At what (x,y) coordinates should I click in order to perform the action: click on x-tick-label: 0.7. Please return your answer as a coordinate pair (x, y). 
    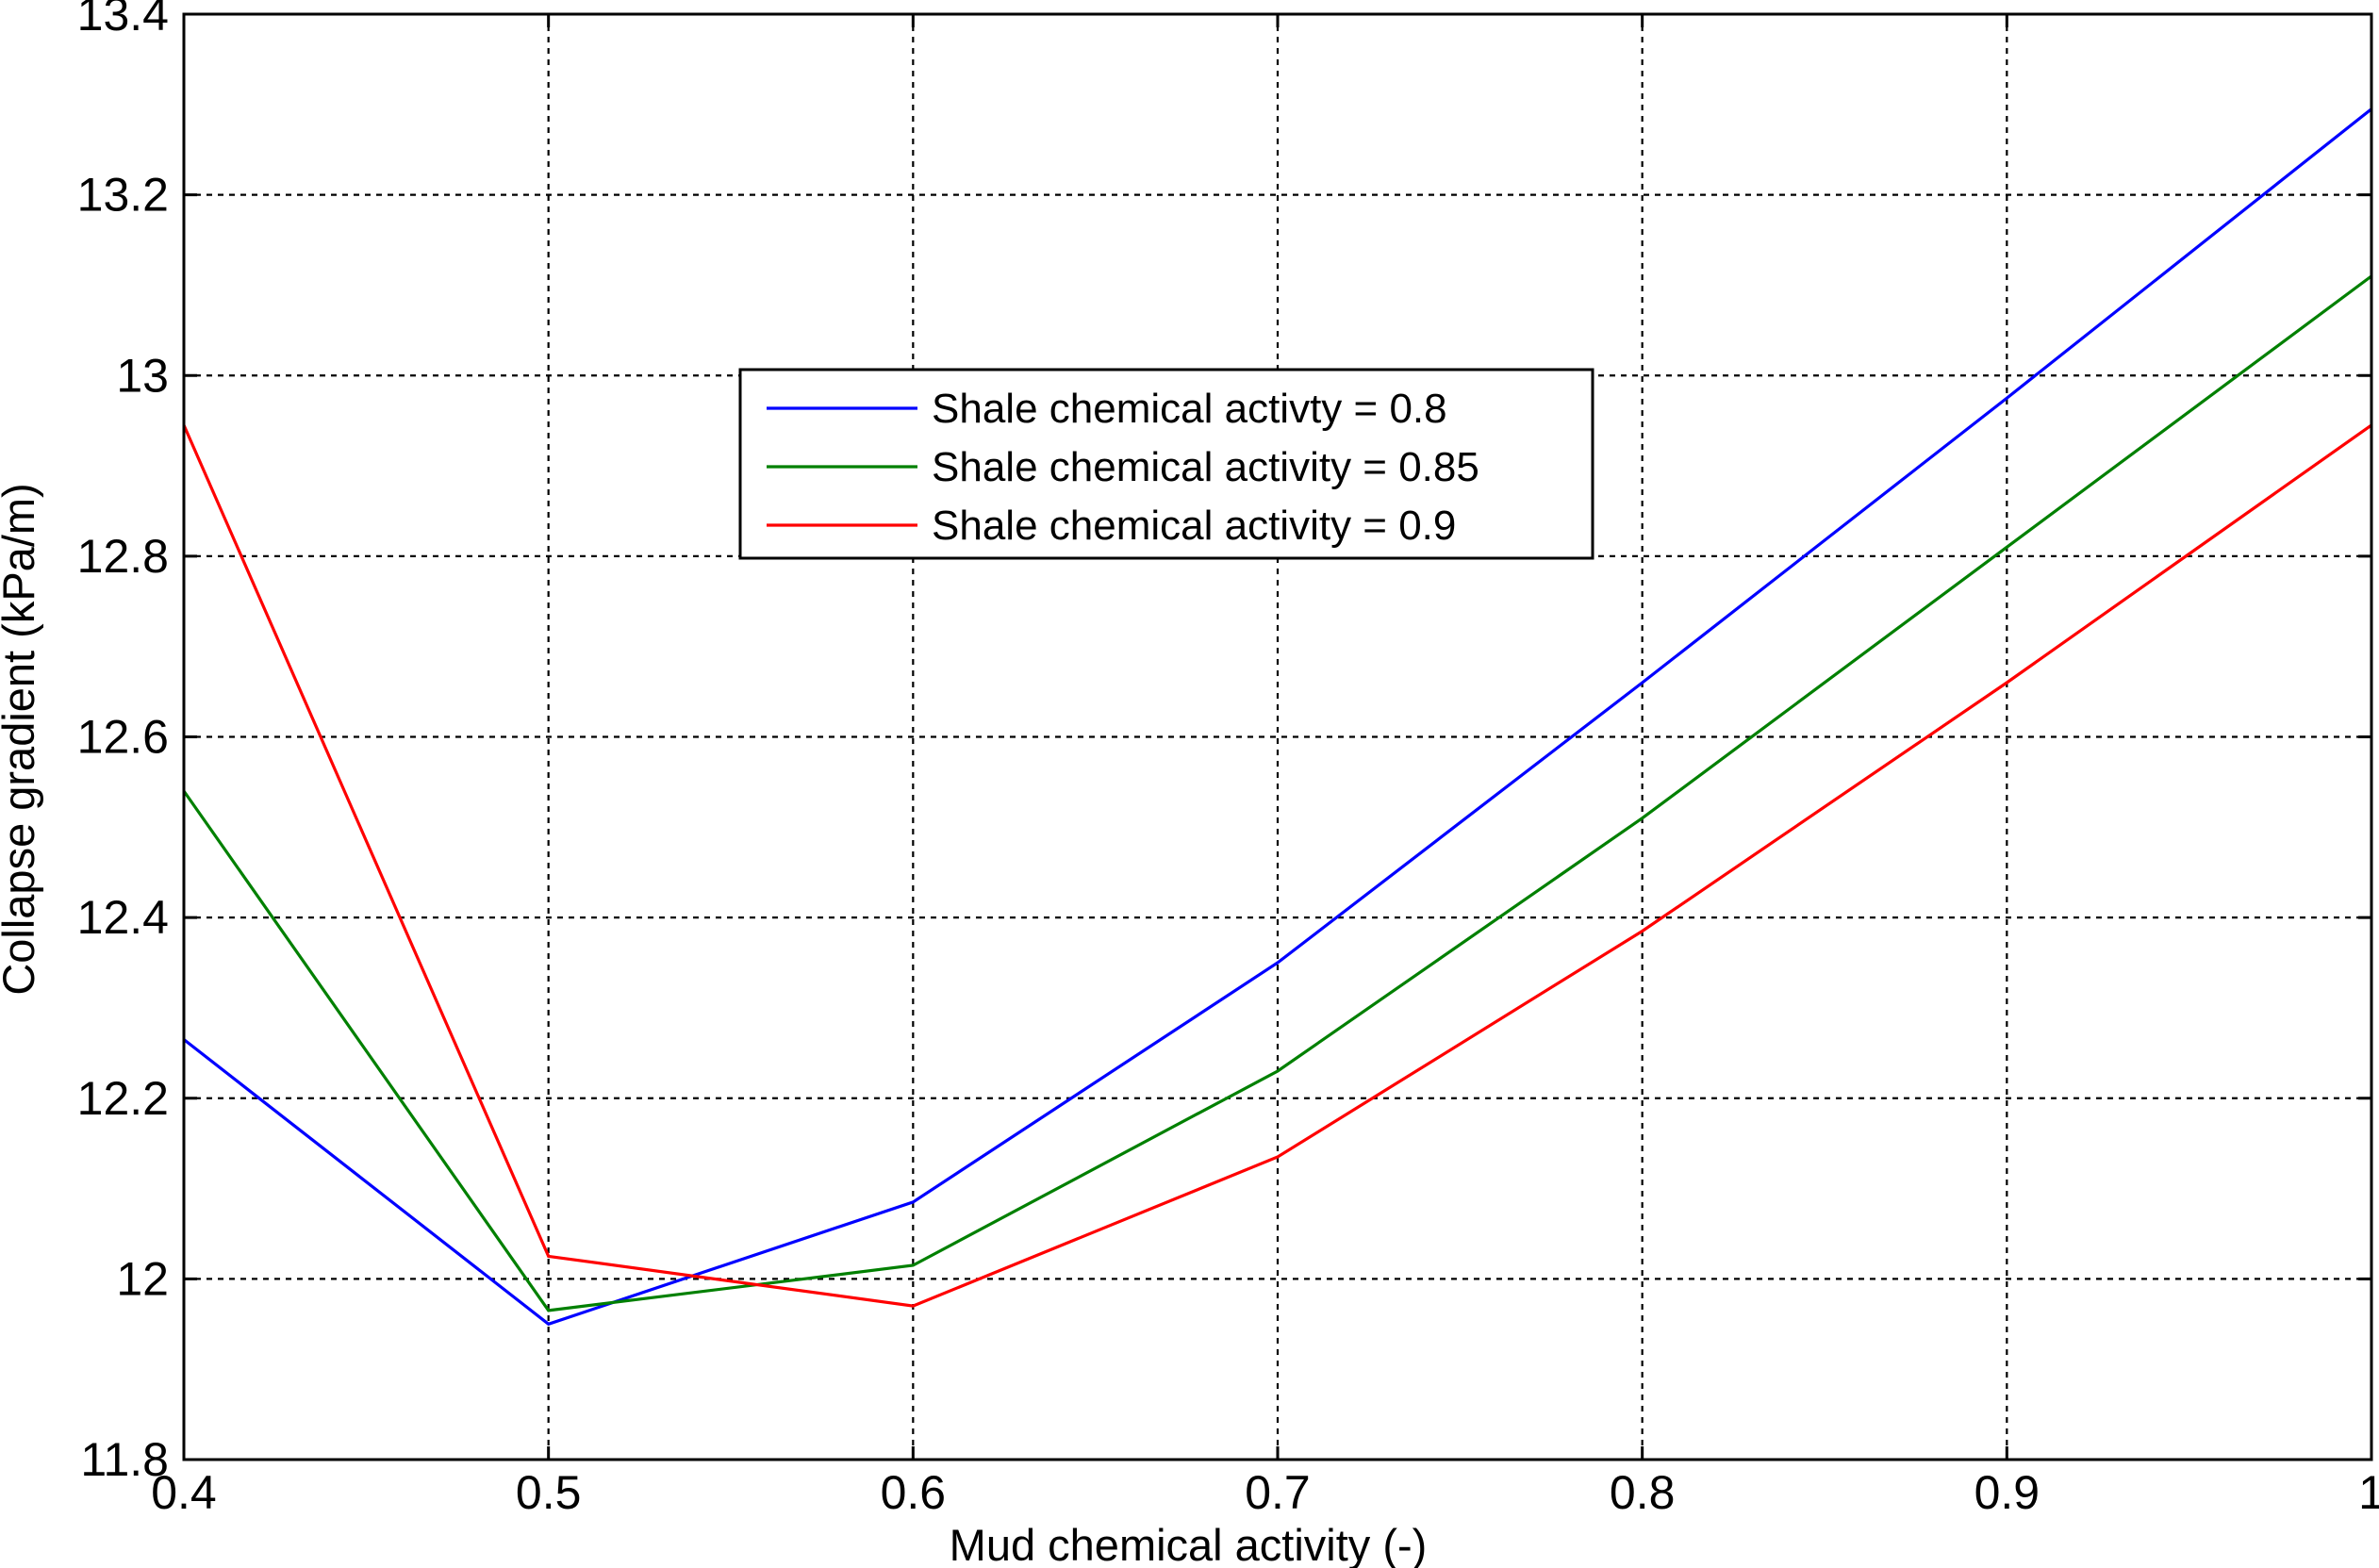
    Looking at the image, I should click on (1278, 1492).